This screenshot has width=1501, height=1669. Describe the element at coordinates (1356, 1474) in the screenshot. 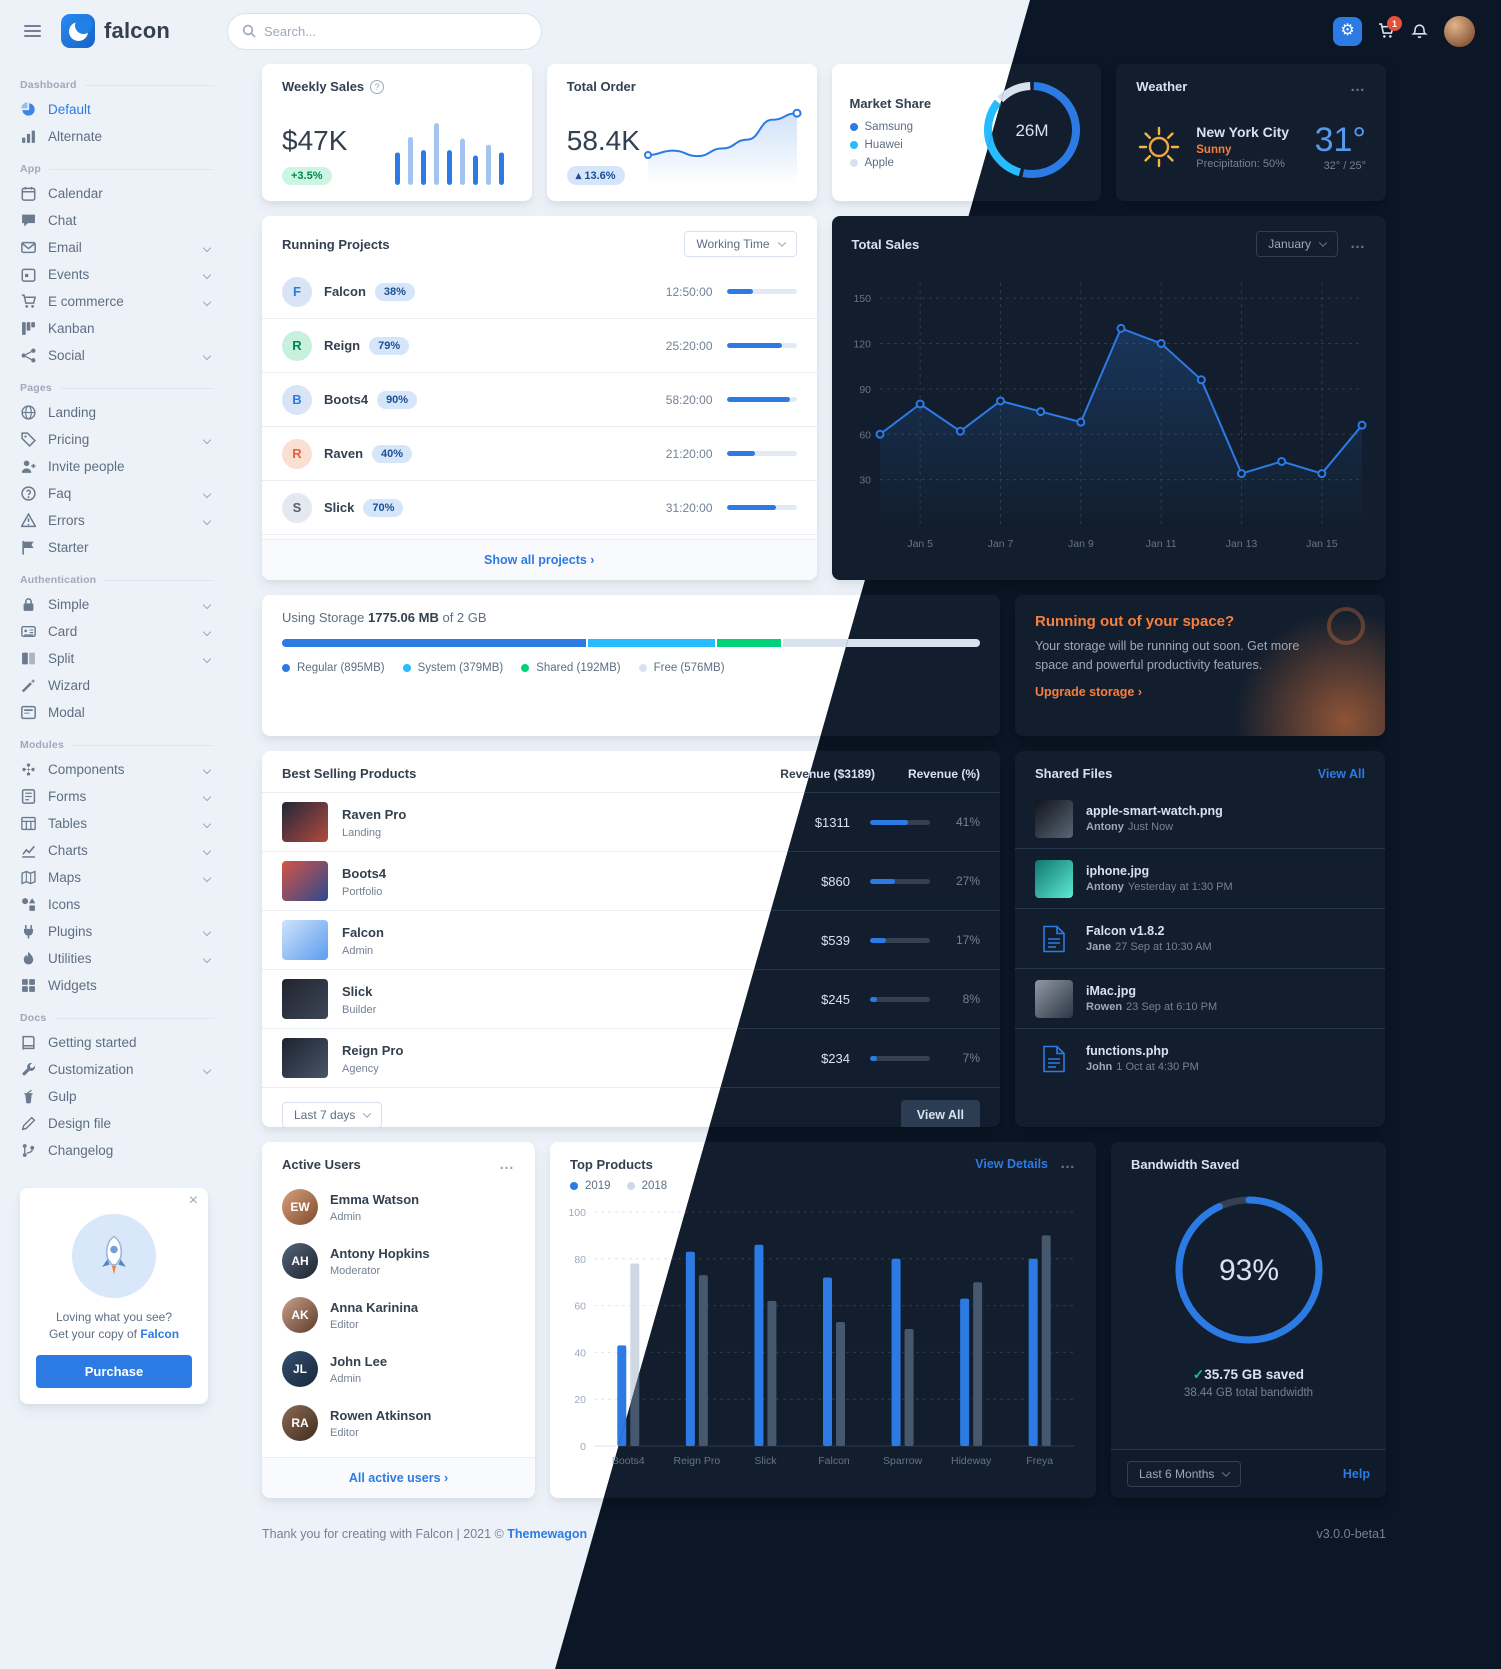

I see `help-link: Help` at that location.